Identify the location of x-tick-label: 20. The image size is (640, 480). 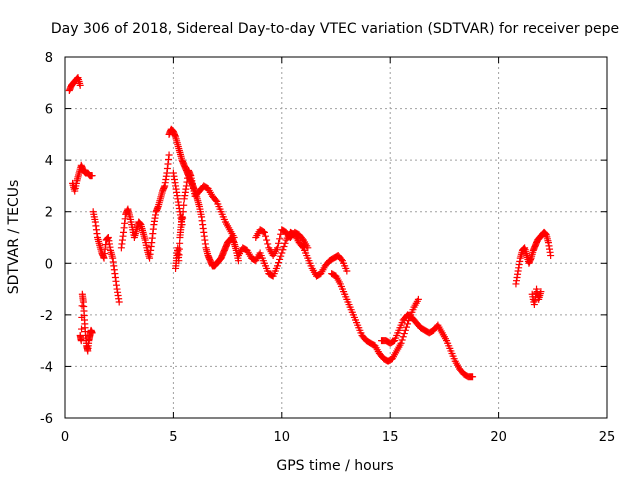
(498, 437).